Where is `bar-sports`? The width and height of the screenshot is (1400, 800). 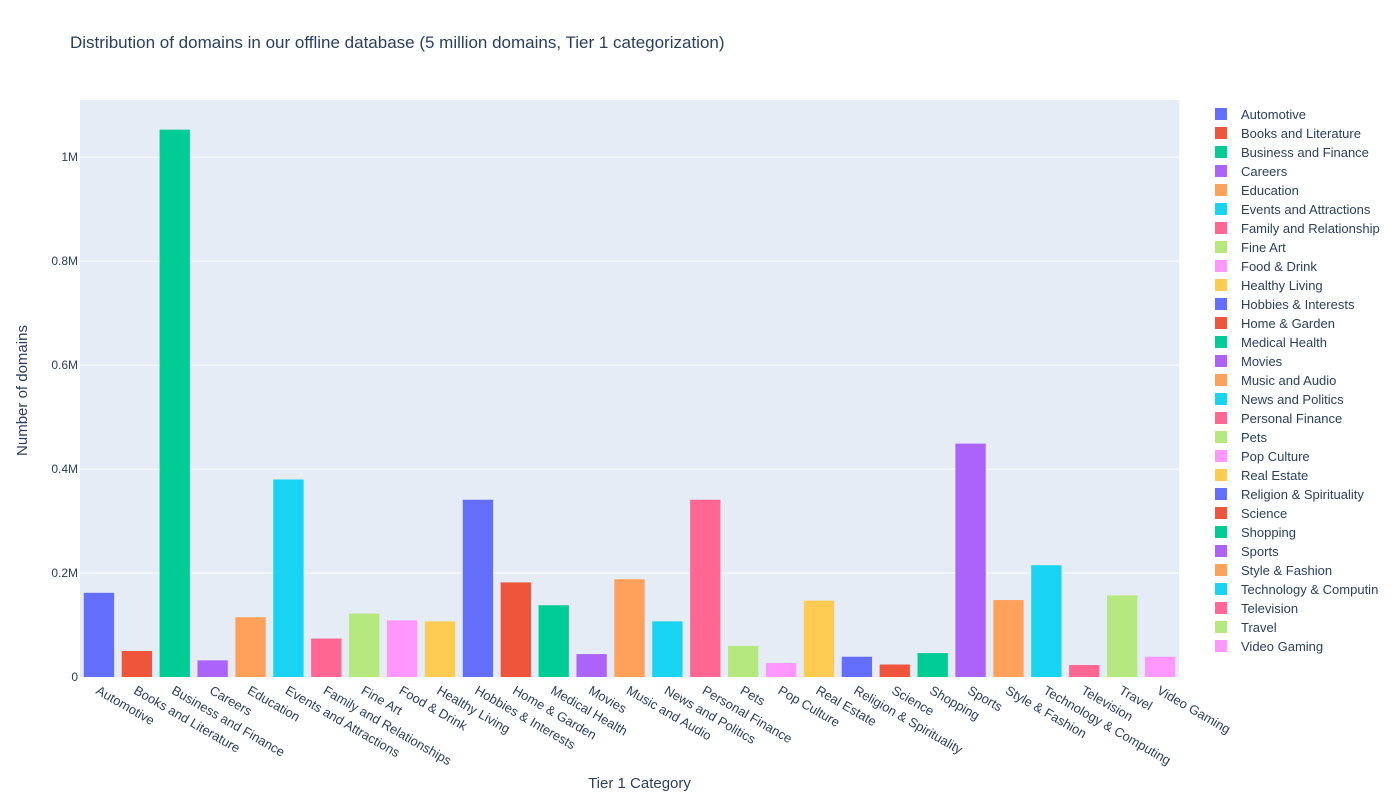 bar-sports is located at coordinates (970, 560).